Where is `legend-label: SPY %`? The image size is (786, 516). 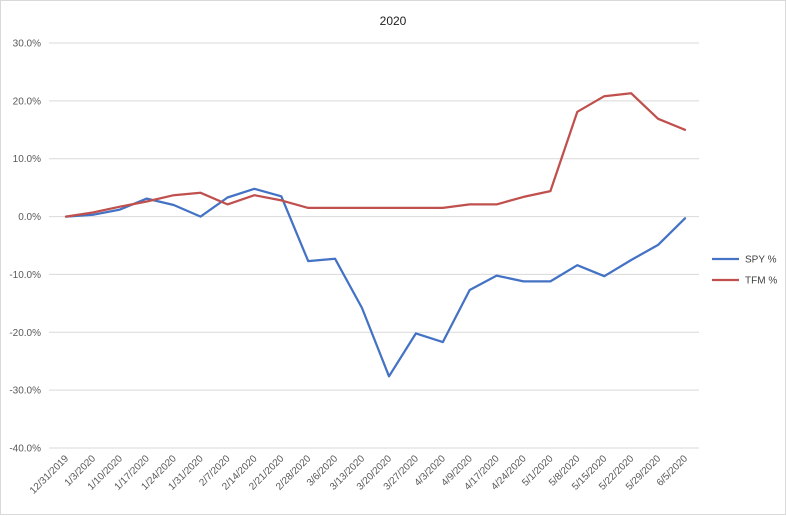 legend-label: SPY % is located at coordinates (761, 260).